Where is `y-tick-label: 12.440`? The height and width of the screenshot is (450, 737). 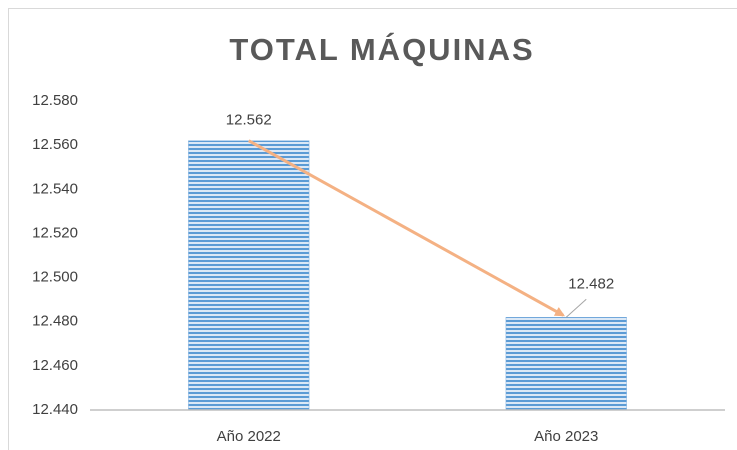
y-tick-label: 12.440 is located at coordinates (55, 409).